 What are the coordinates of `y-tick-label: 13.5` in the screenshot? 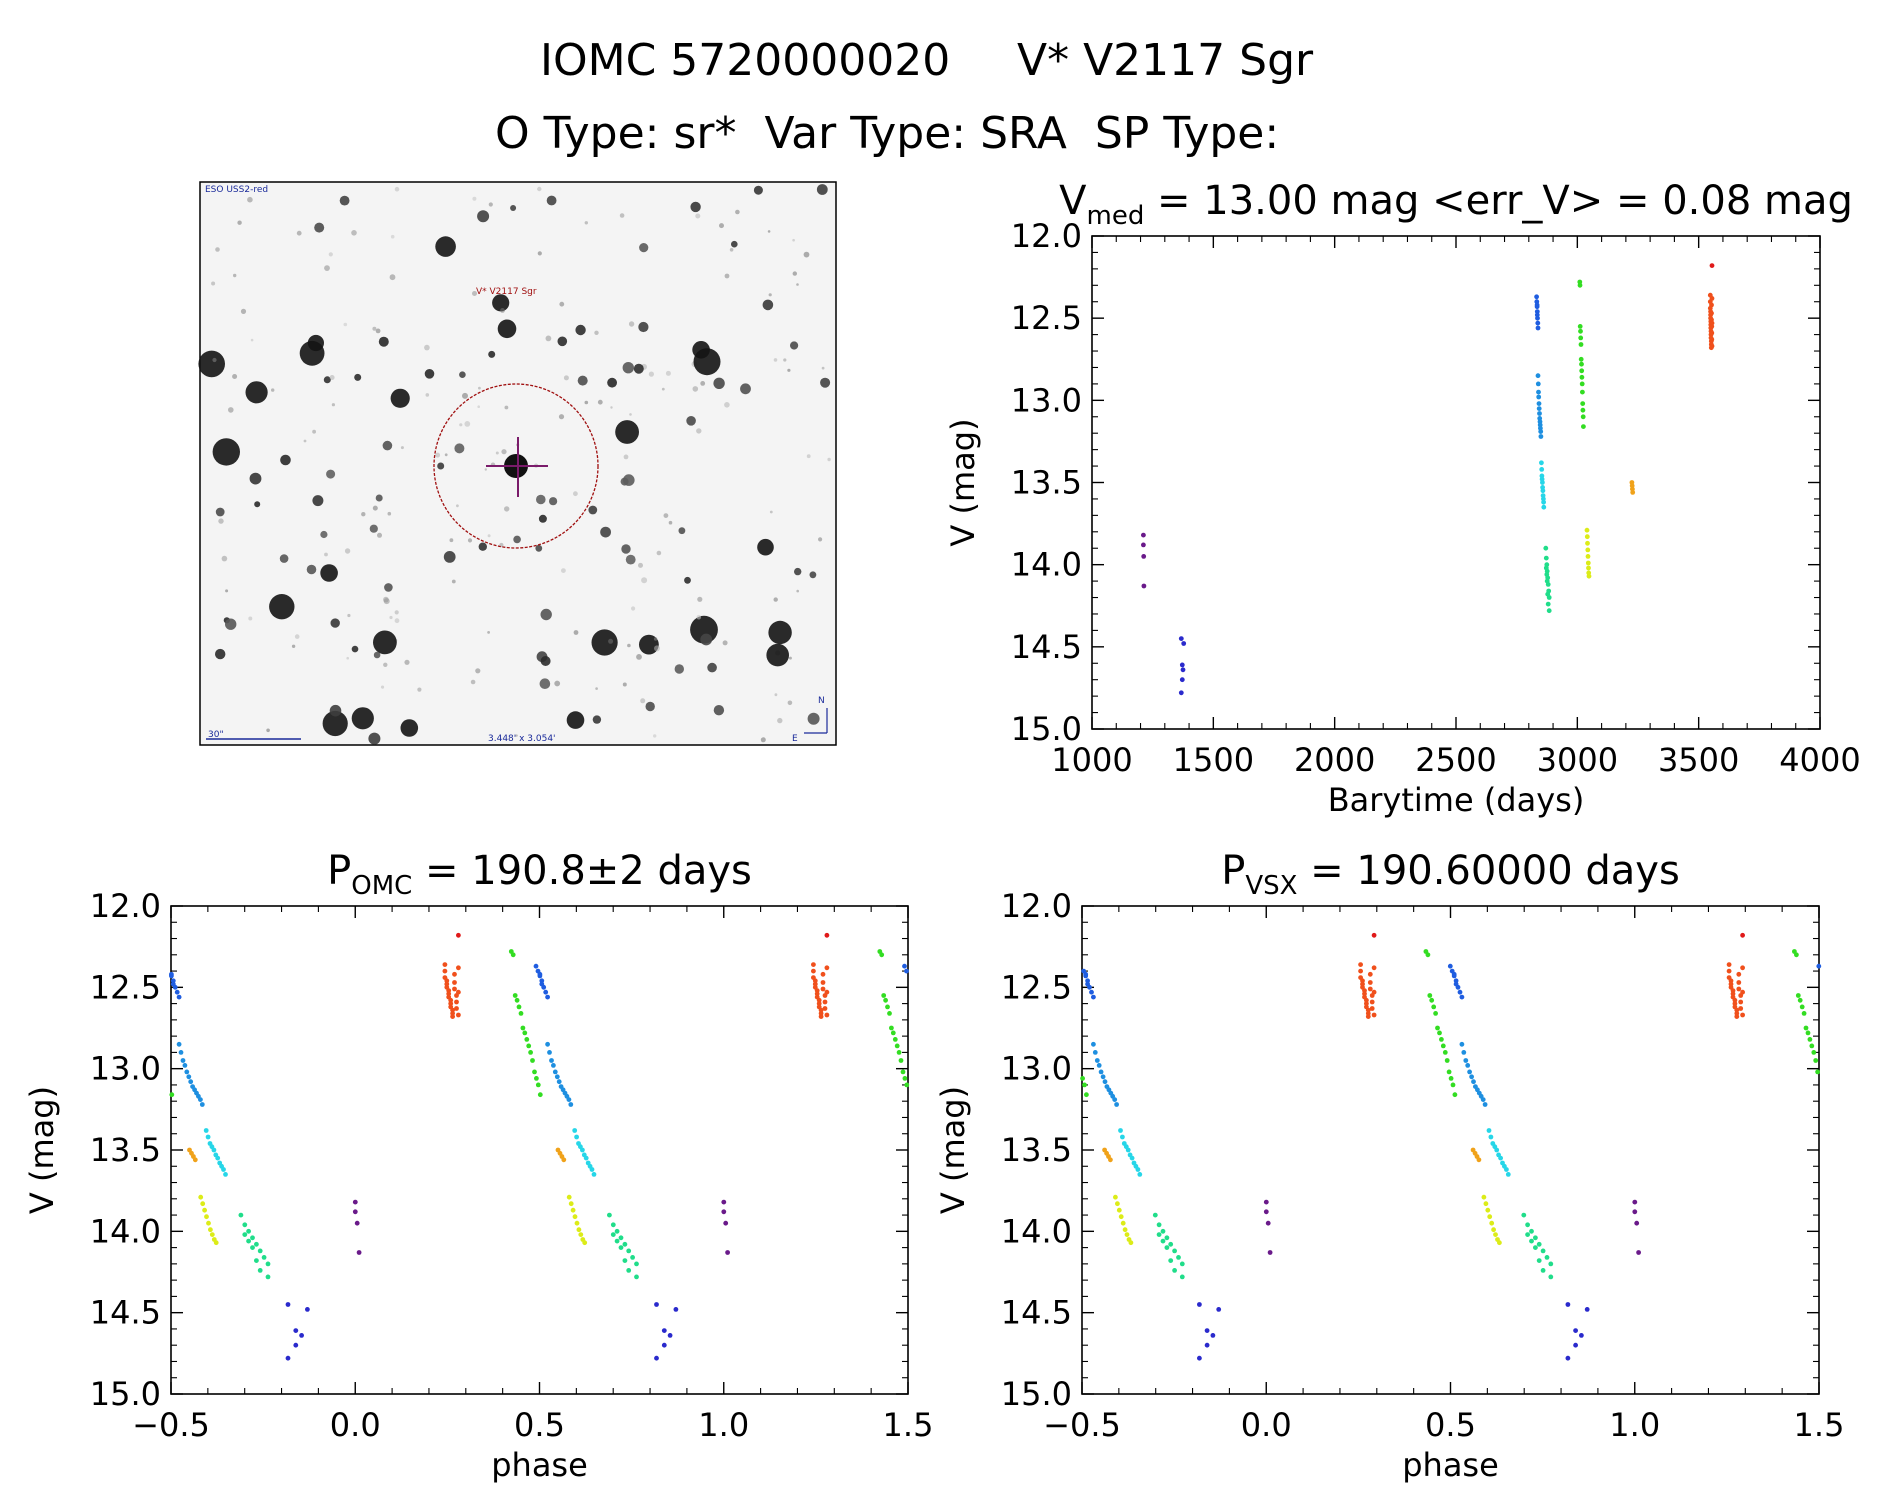 It's located at (1036, 1150).